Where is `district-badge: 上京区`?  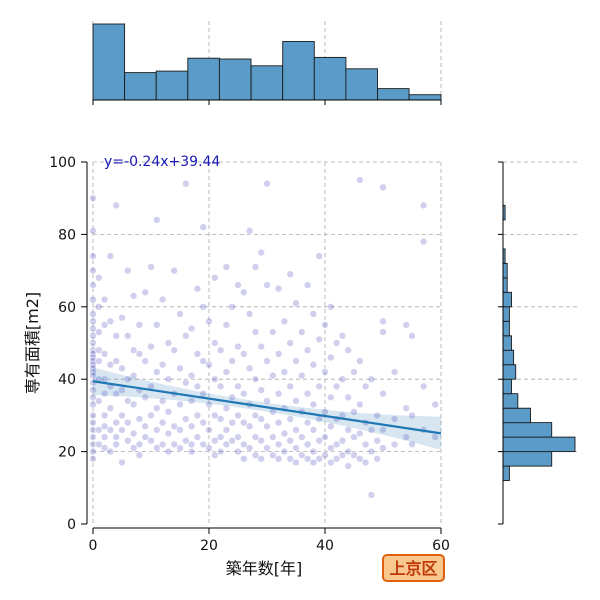
district-badge: 上京区 is located at coordinates (413, 568).